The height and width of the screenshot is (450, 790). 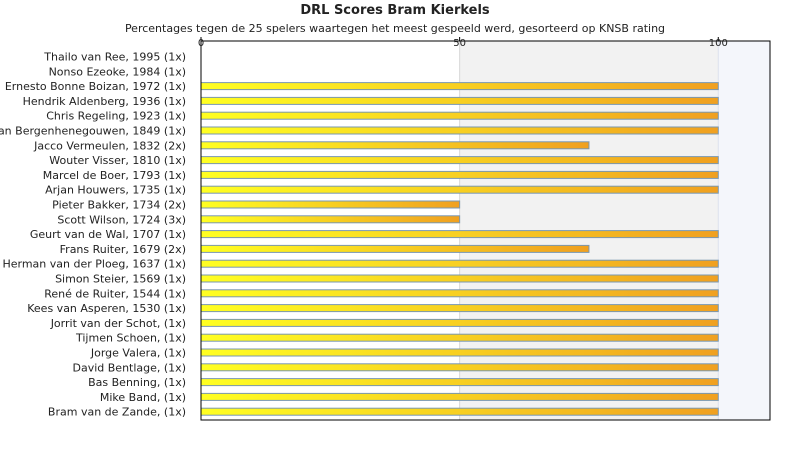 I want to click on category-label-10: Pieter Bakker, 1734 (2x), so click(x=119, y=205).